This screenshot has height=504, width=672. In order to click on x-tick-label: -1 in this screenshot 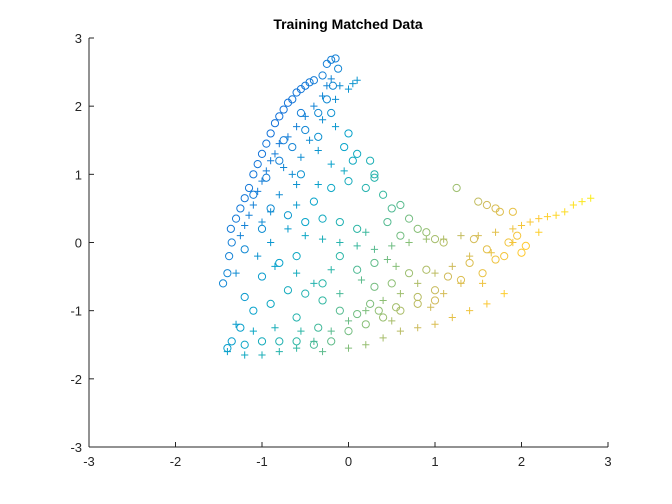, I will do `click(262, 461)`.